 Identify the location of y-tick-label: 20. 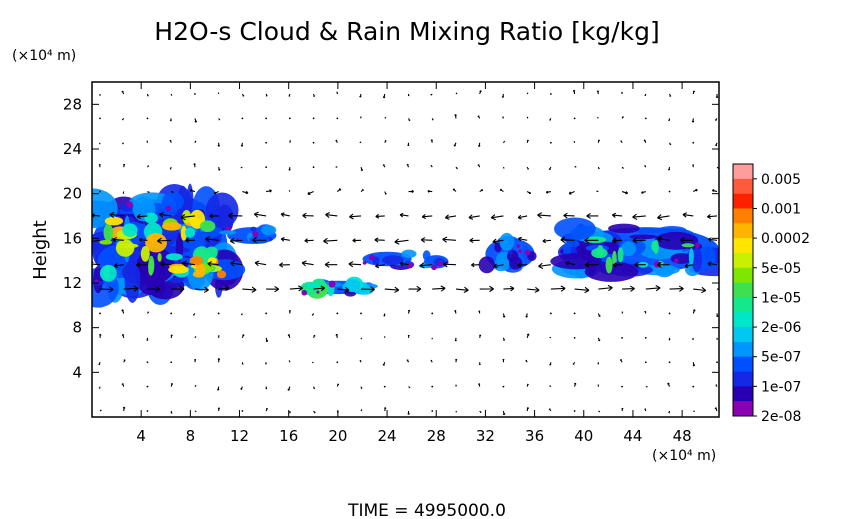
(72, 194).